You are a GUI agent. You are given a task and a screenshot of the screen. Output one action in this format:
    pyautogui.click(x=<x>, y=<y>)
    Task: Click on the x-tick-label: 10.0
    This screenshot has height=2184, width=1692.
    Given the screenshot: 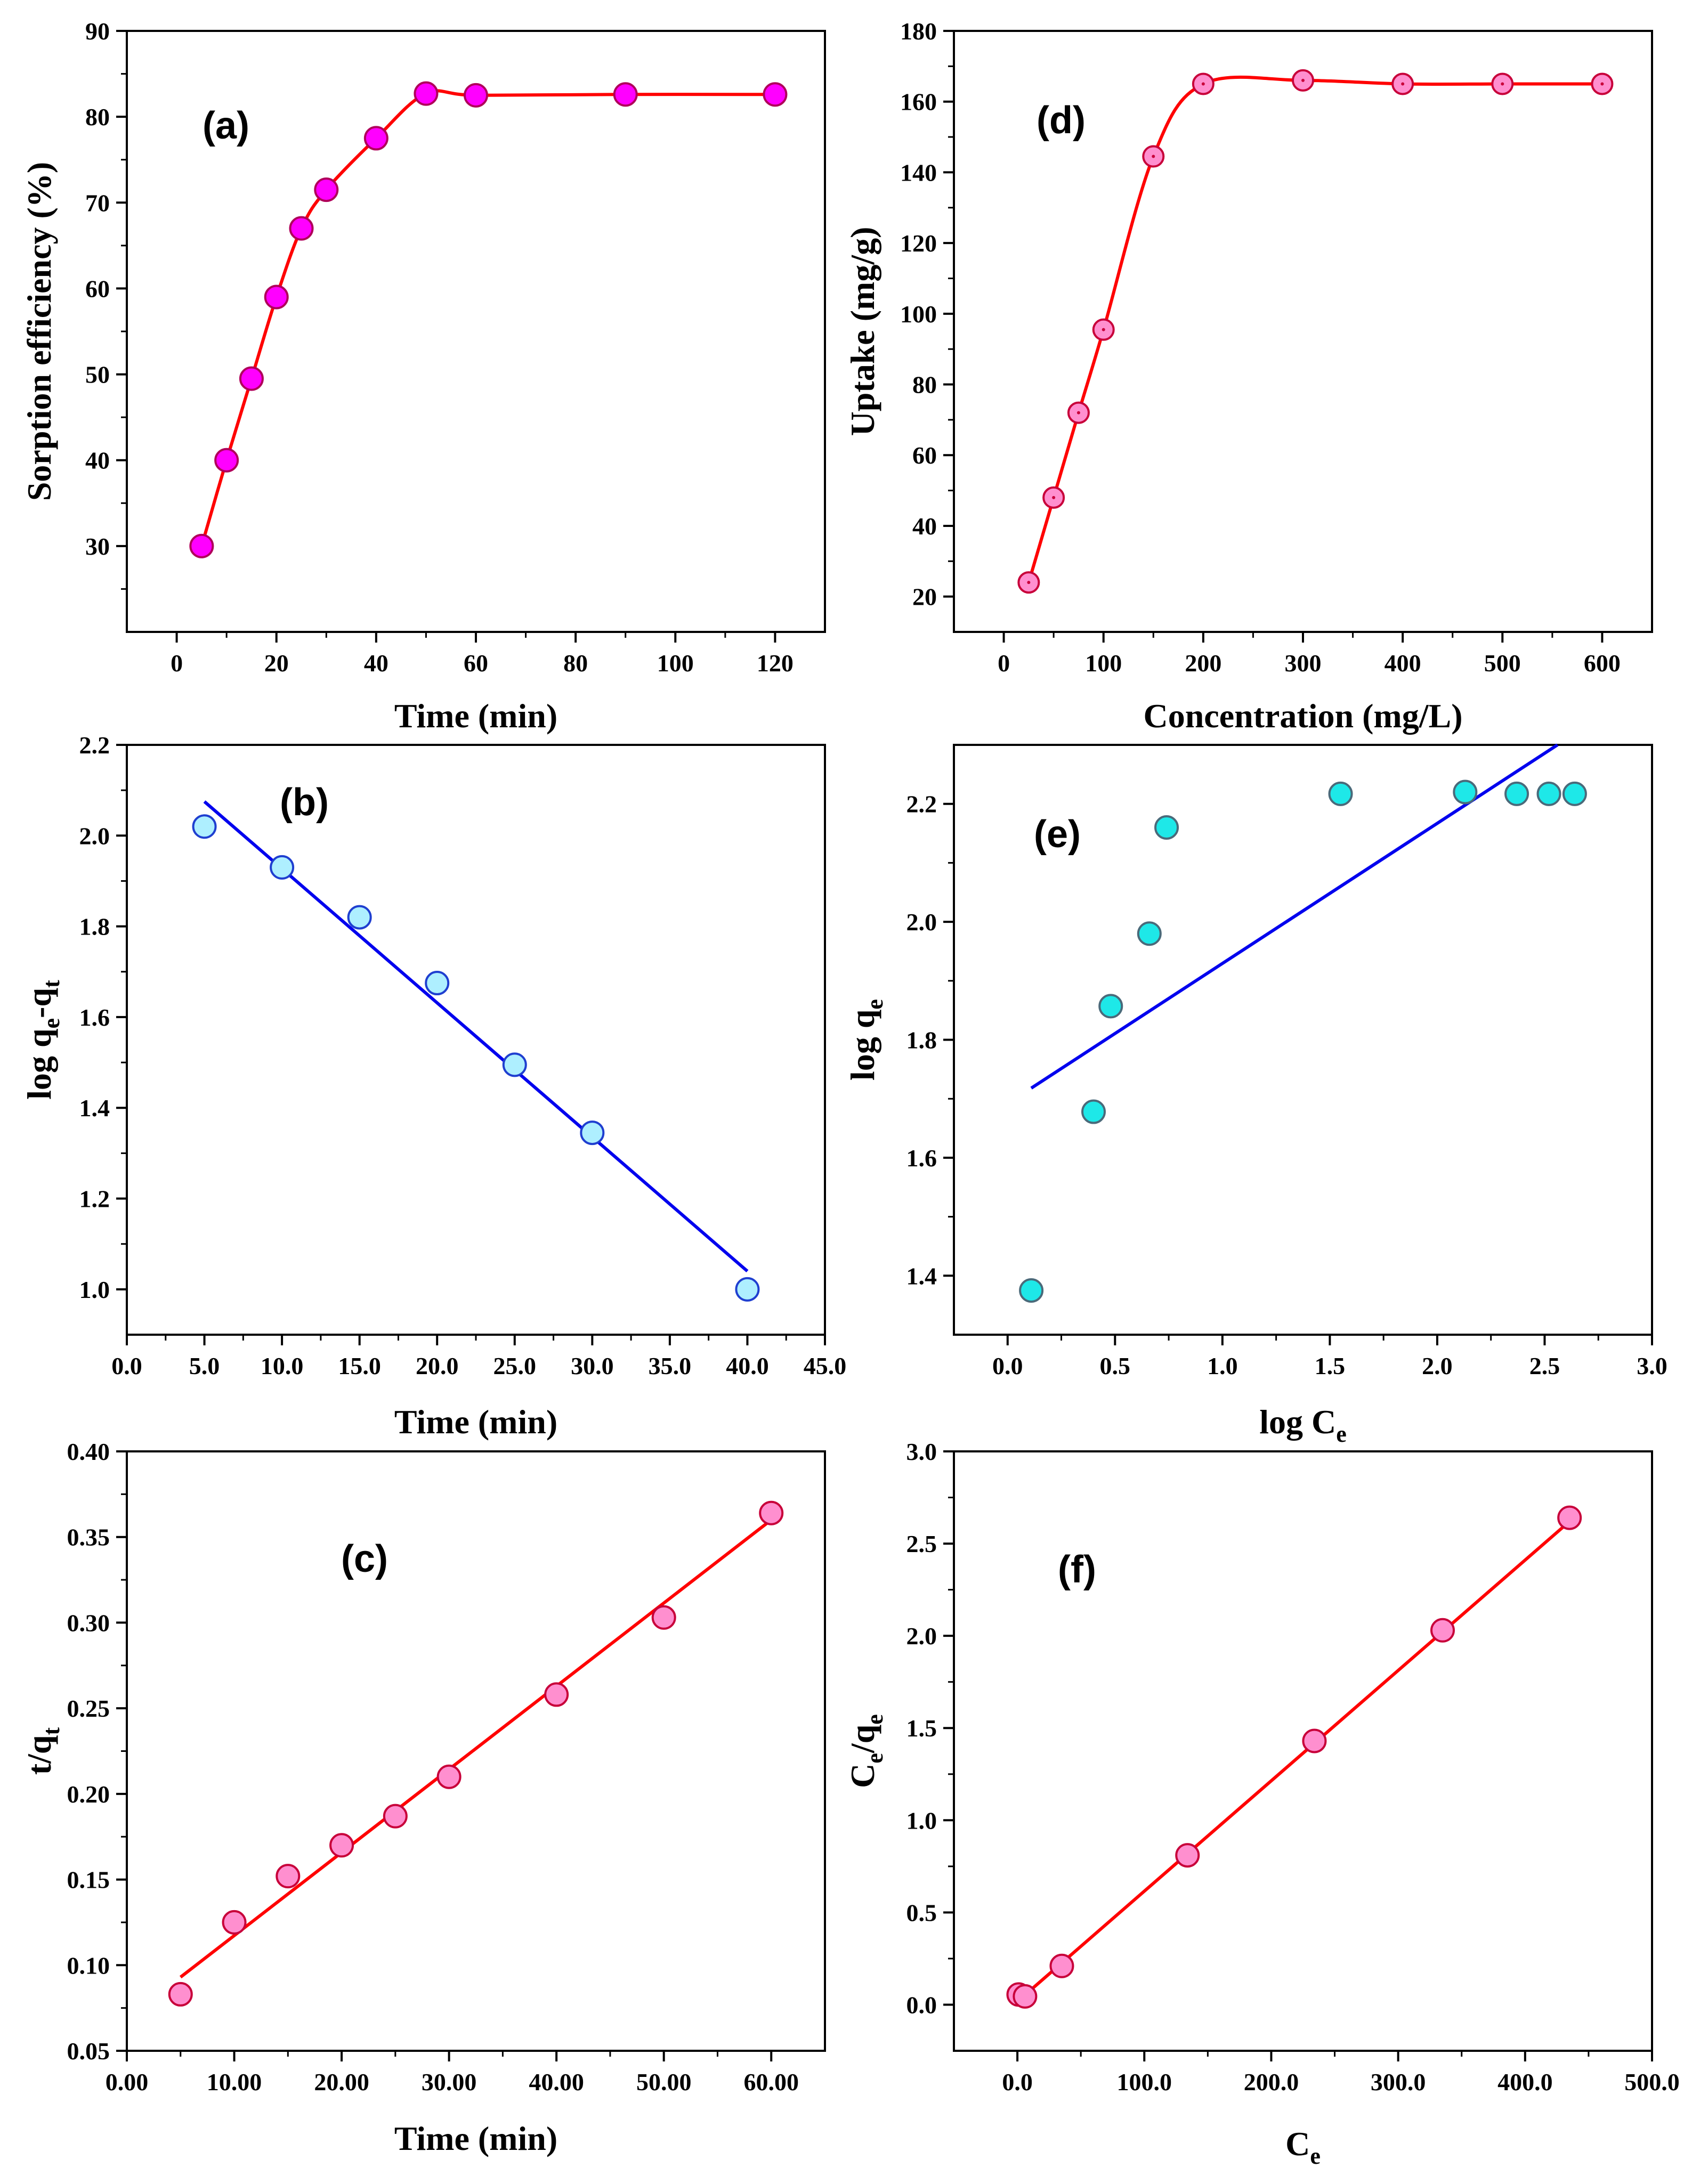 What is the action you would take?
    pyautogui.click(x=282, y=1365)
    